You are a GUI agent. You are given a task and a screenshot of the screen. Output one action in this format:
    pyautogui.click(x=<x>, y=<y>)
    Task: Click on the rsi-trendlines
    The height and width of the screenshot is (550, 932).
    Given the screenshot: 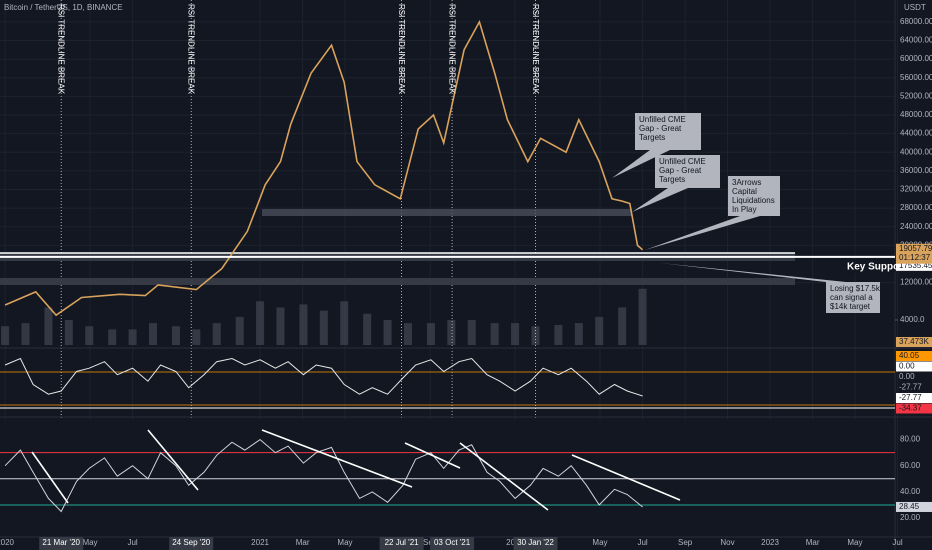 What is the action you would take?
    pyautogui.click(x=356, y=470)
    